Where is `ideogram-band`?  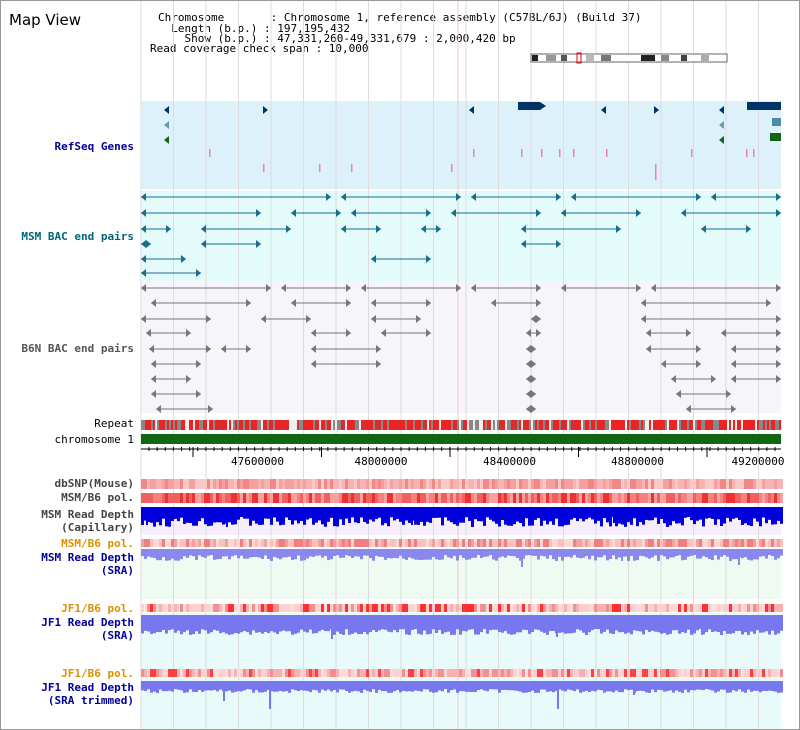 ideogram-band is located at coordinates (684, 58).